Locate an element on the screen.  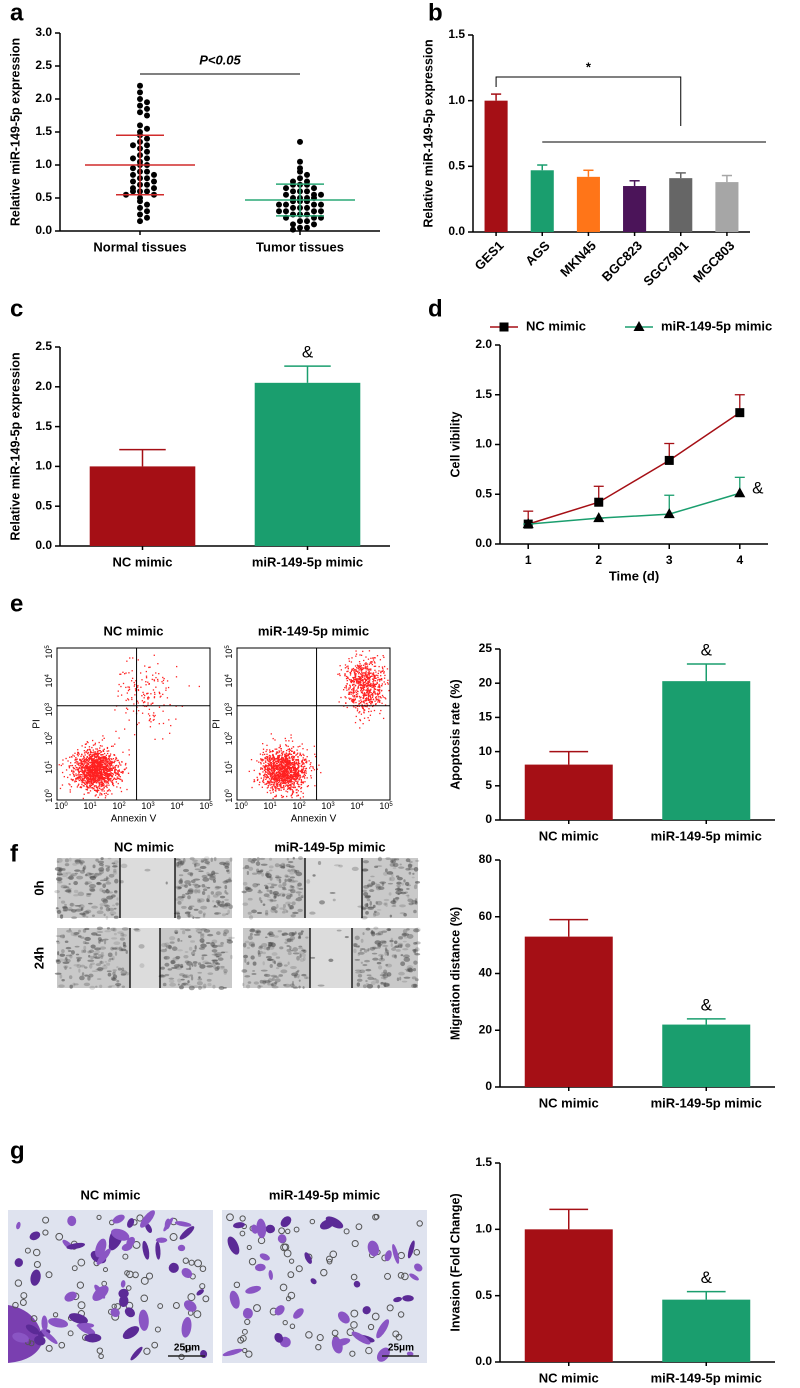
x-tick-label: GES1 is located at coordinates (489, 255).